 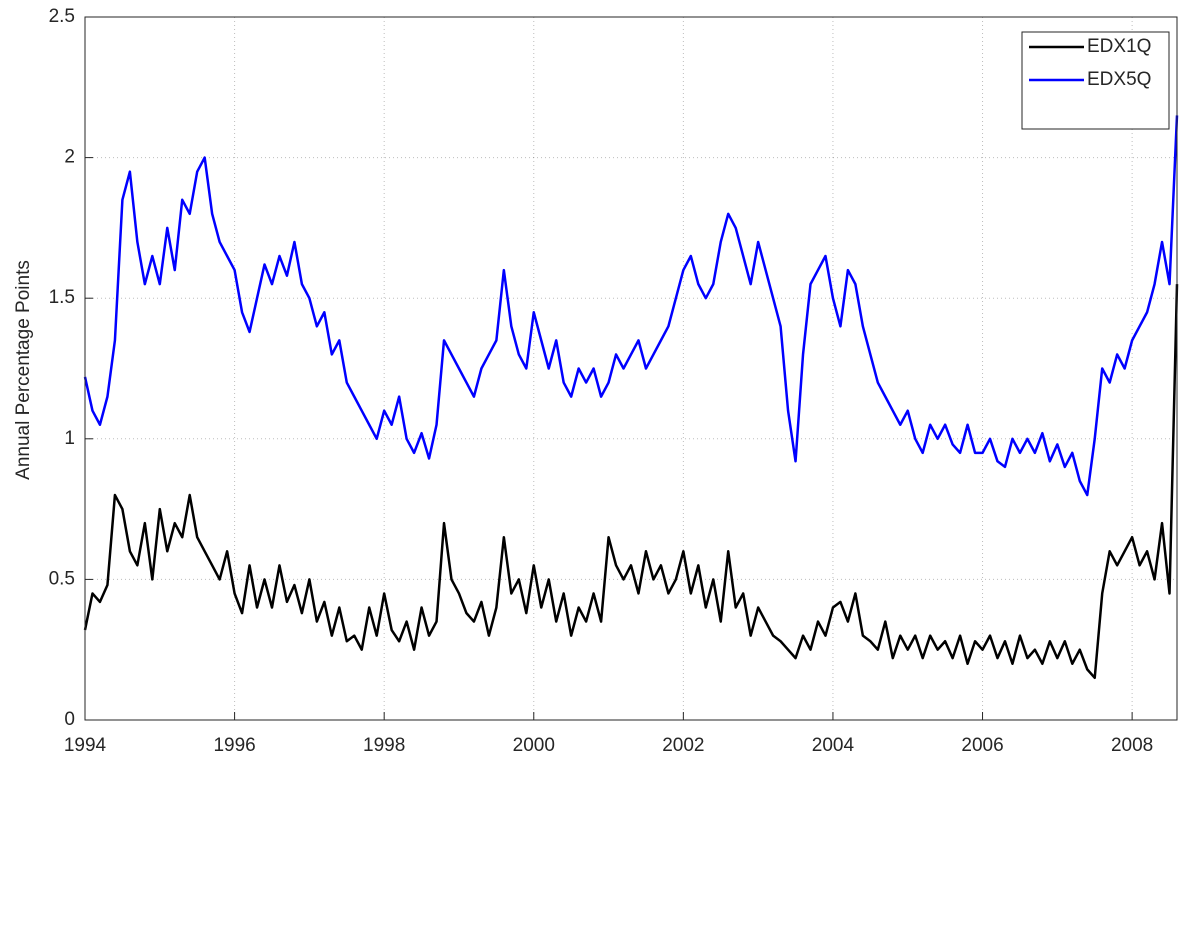 I want to click on legend-label: EDX5Q, so click(x=1119, y=79).